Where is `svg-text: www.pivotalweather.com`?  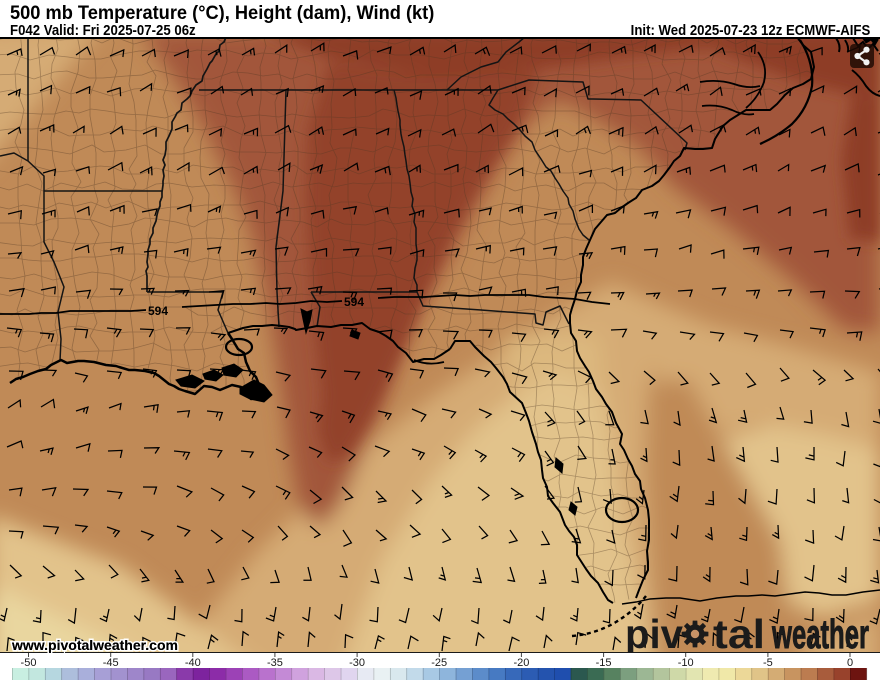 svg-text: www.pivotalweather.com is located at coordinates (94, 645).